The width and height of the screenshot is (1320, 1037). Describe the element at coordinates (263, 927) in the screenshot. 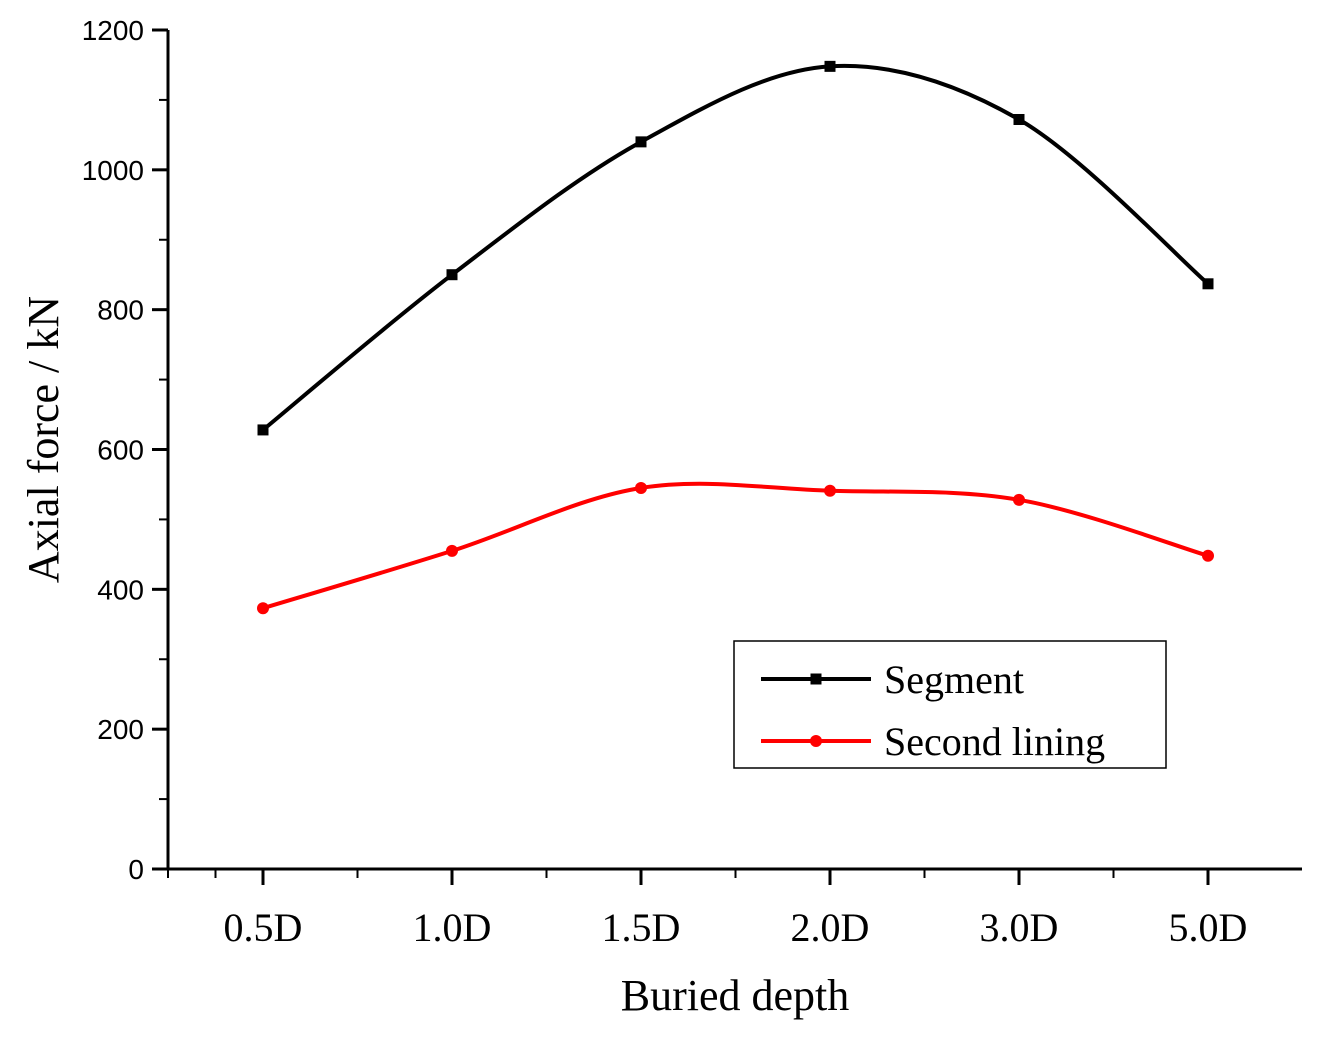

I see `x-tick-label: 0.5D` at that location.